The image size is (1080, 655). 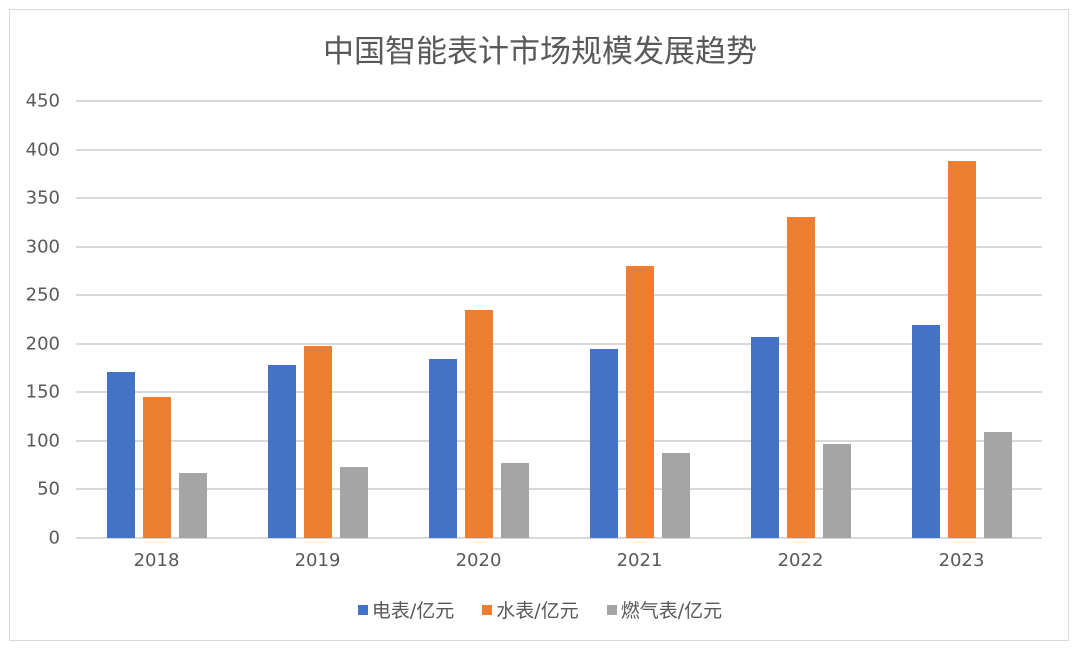 What do you see at coordinates (639, 560) in the screenshot?
I see `x-tick-label: 2021` at bounding box center [639, 560].